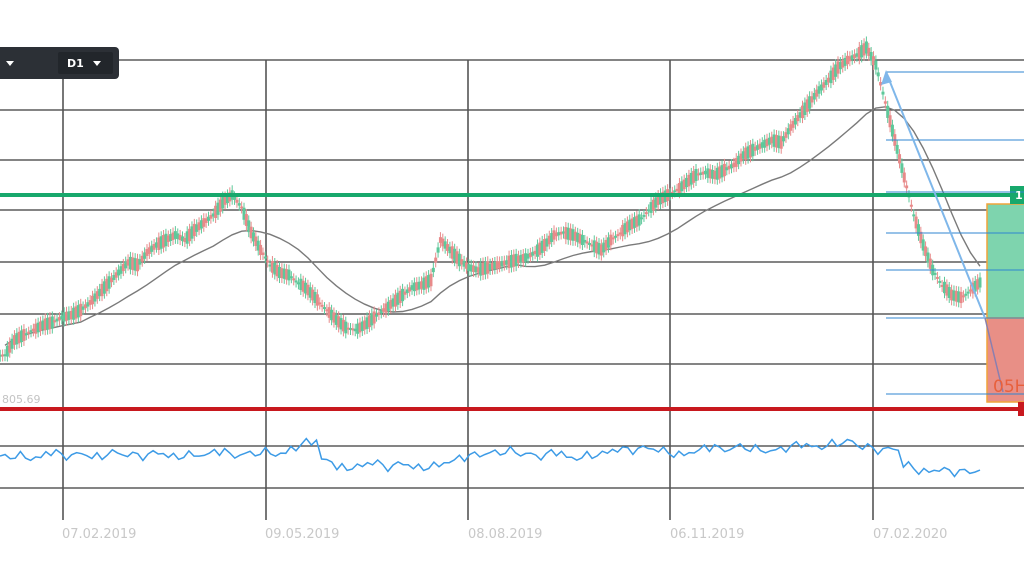 The image size is (1024, 576). I want to click on fibonacci-levels, so click(955, 233).